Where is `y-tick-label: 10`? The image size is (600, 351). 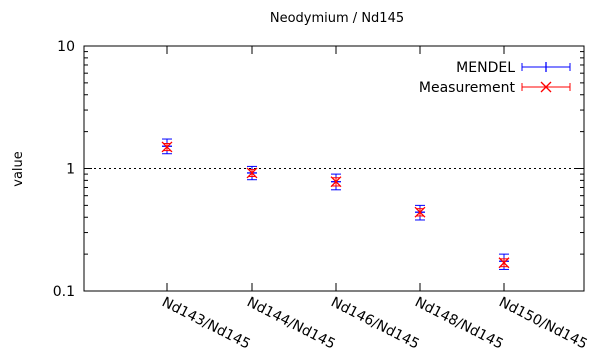
y-tick-label: 10 is located at coordinates (66, 47).